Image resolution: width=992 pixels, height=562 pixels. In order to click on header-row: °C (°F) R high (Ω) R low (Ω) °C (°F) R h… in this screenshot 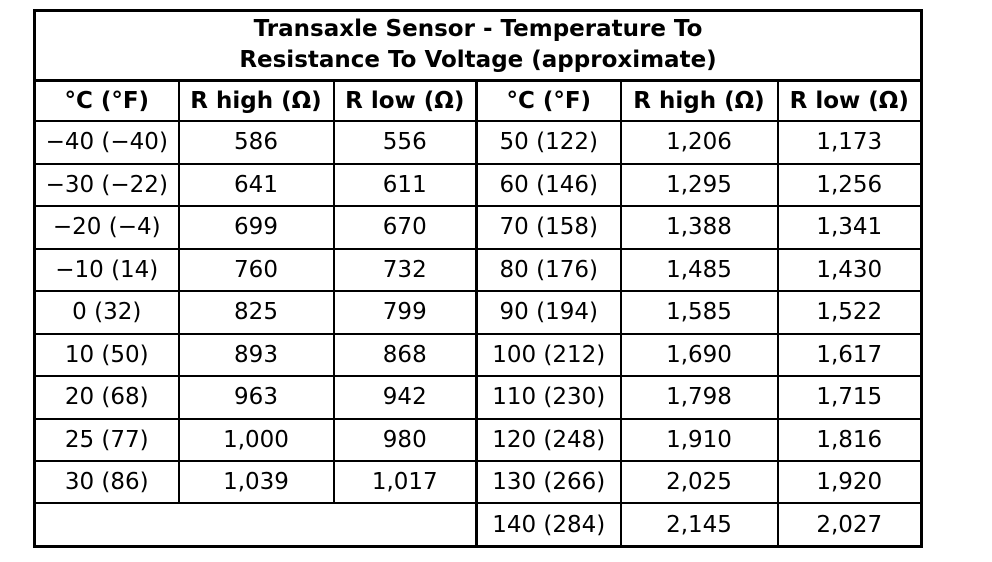, I will do `click(478, 101)`.